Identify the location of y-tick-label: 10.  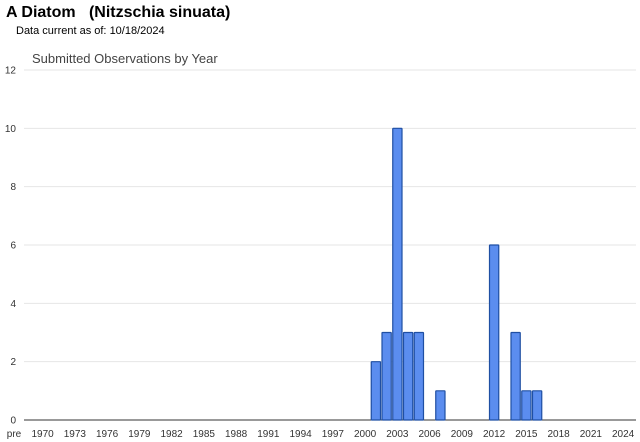
(11, 129).